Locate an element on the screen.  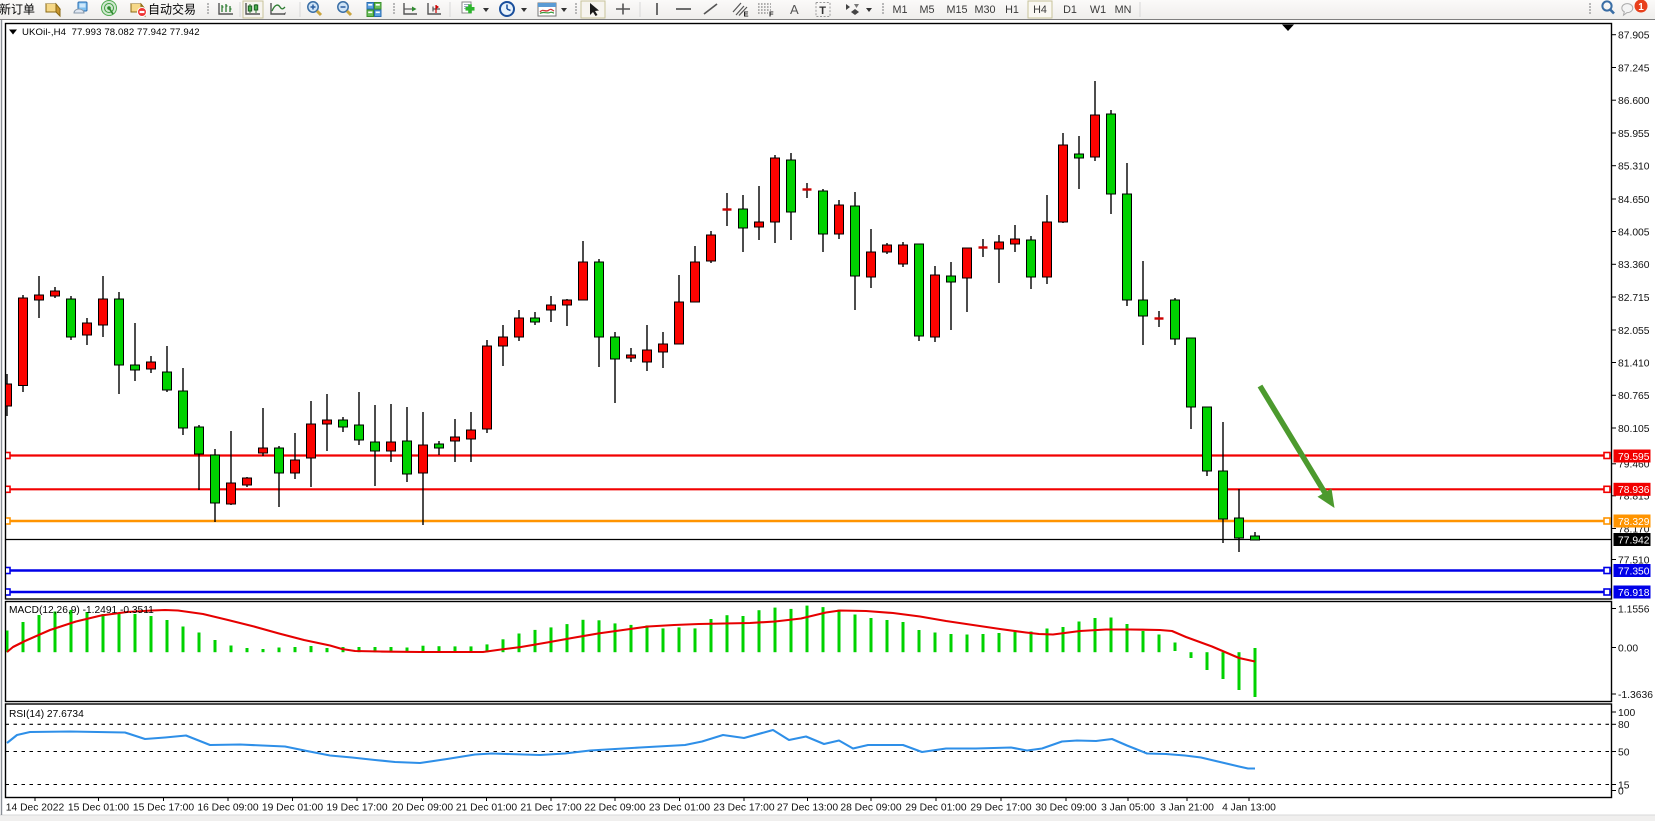
svg-text: 80.765 is located at coordinates (1634, 396).